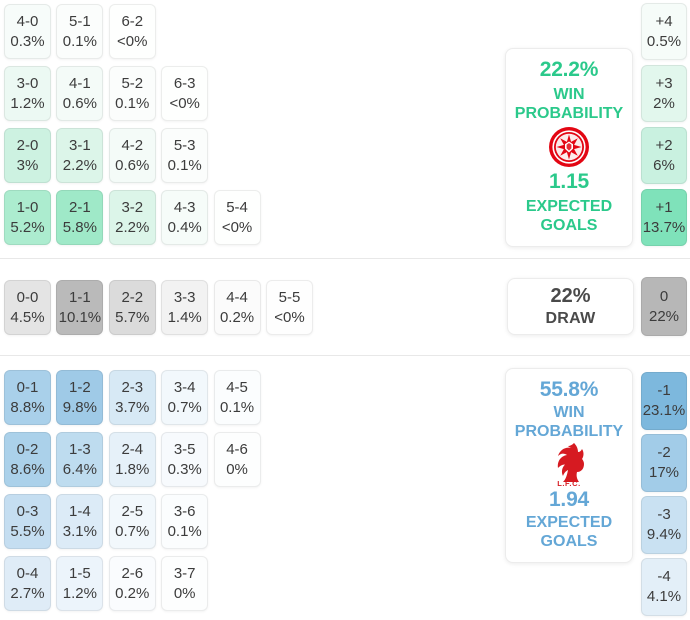 This screenshot has height=620, width=690. I want to click on away-win-grid-row: 0-2 8.6% 1-3 6.4% 2-4 1.8% 3-5 0.3% 4-6 0%, so click(132, 459).